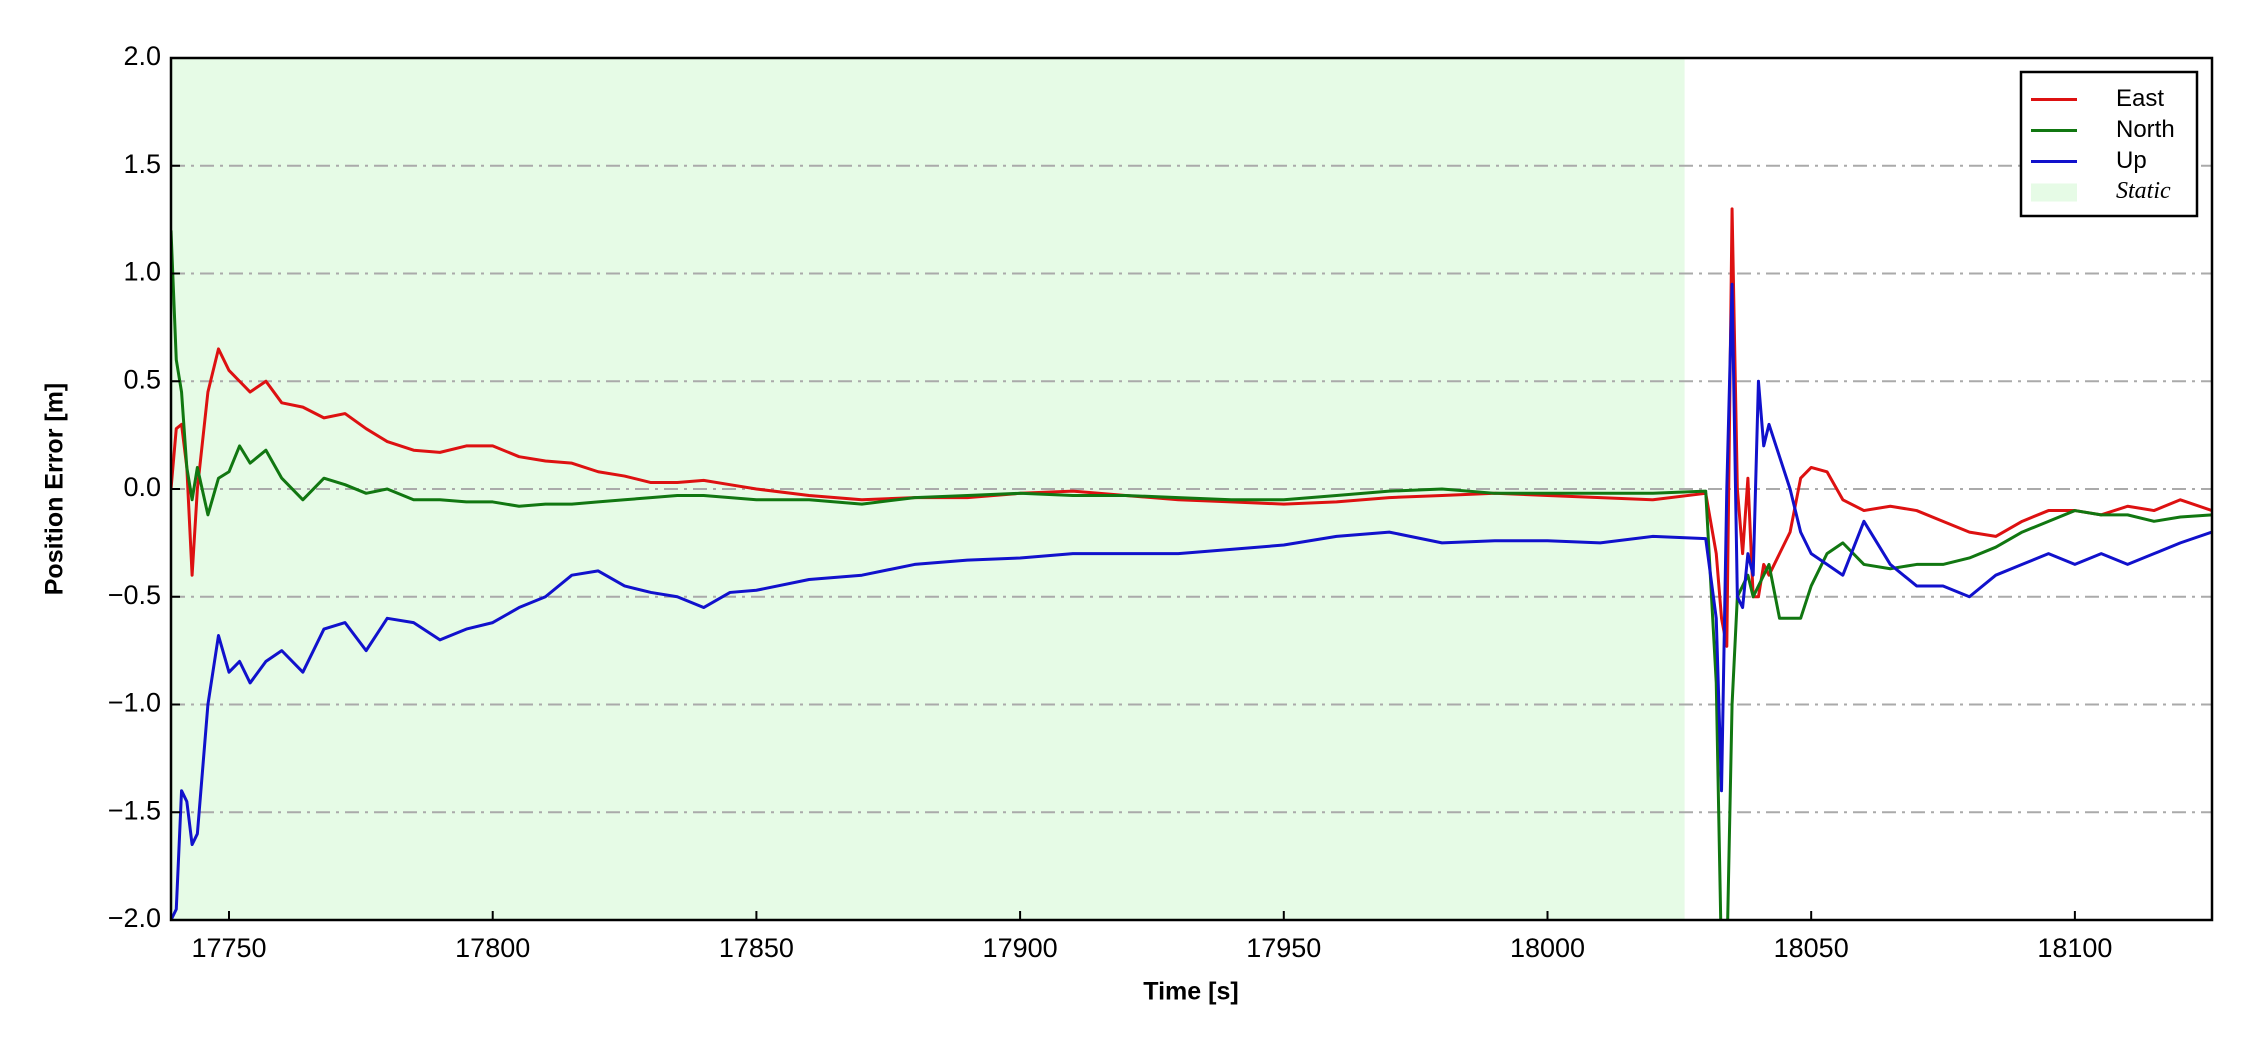 This screenshot has width=2250, height=1050. Describe the element at coordinates (1811, 948) in the screenshot. I see `x-tick-label: 18050` at that location.